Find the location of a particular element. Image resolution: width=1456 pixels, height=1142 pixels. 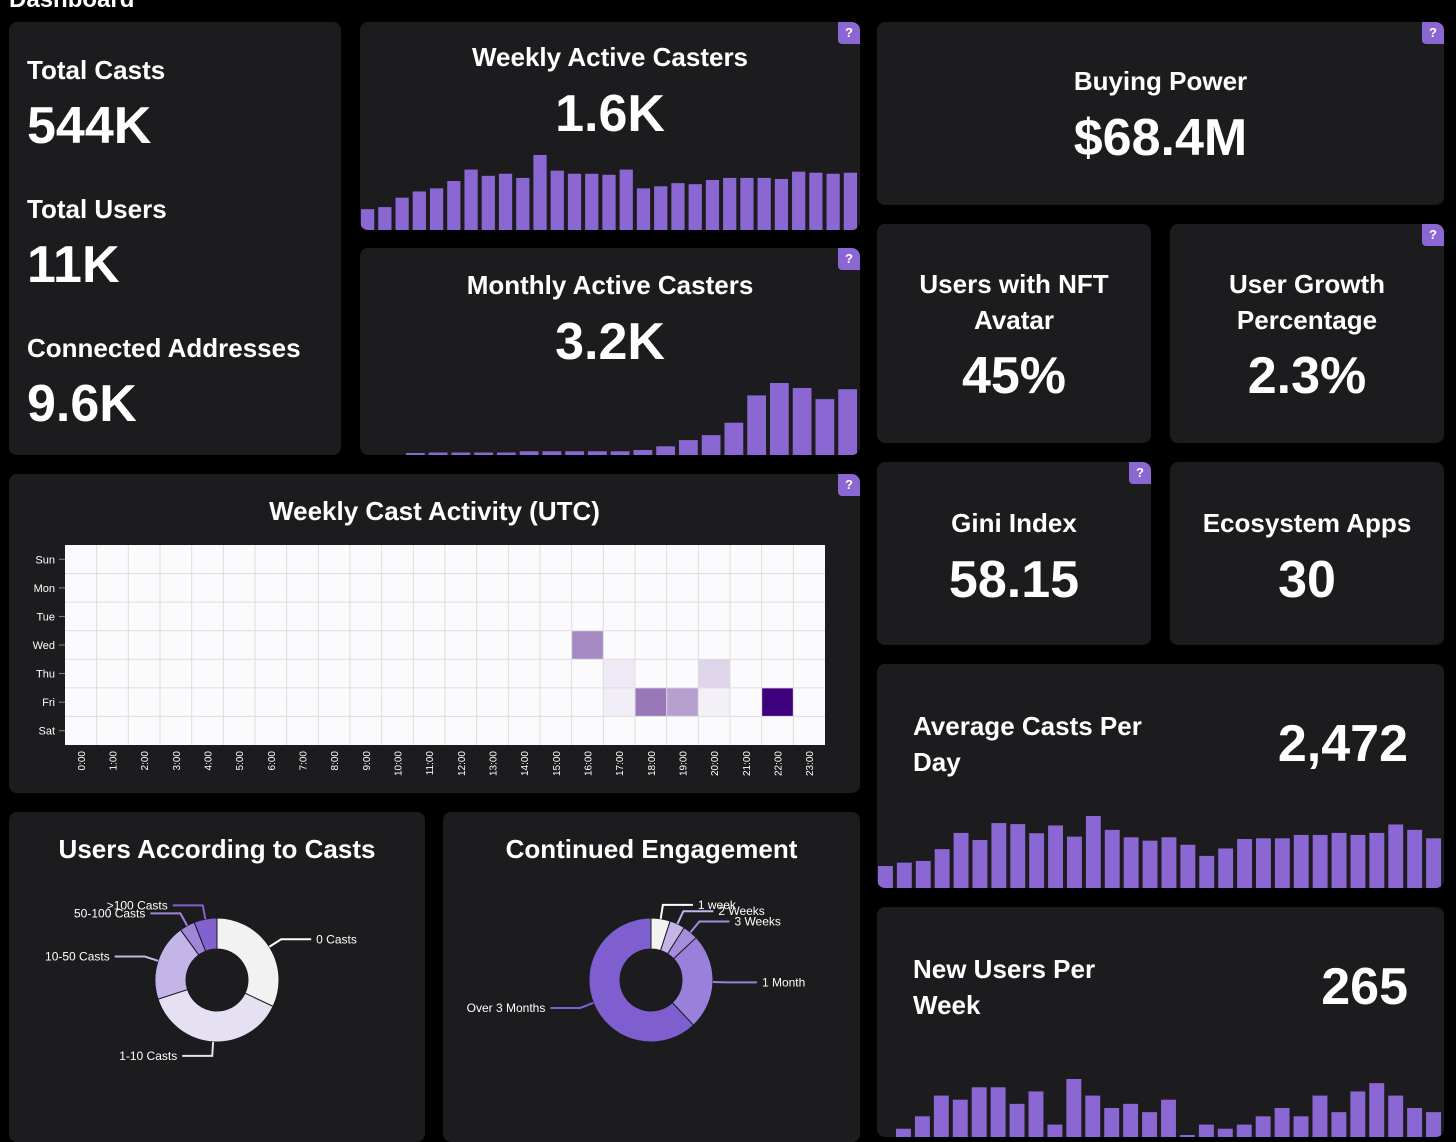

column-label: 12:00 is located at coordinates (462, 763).